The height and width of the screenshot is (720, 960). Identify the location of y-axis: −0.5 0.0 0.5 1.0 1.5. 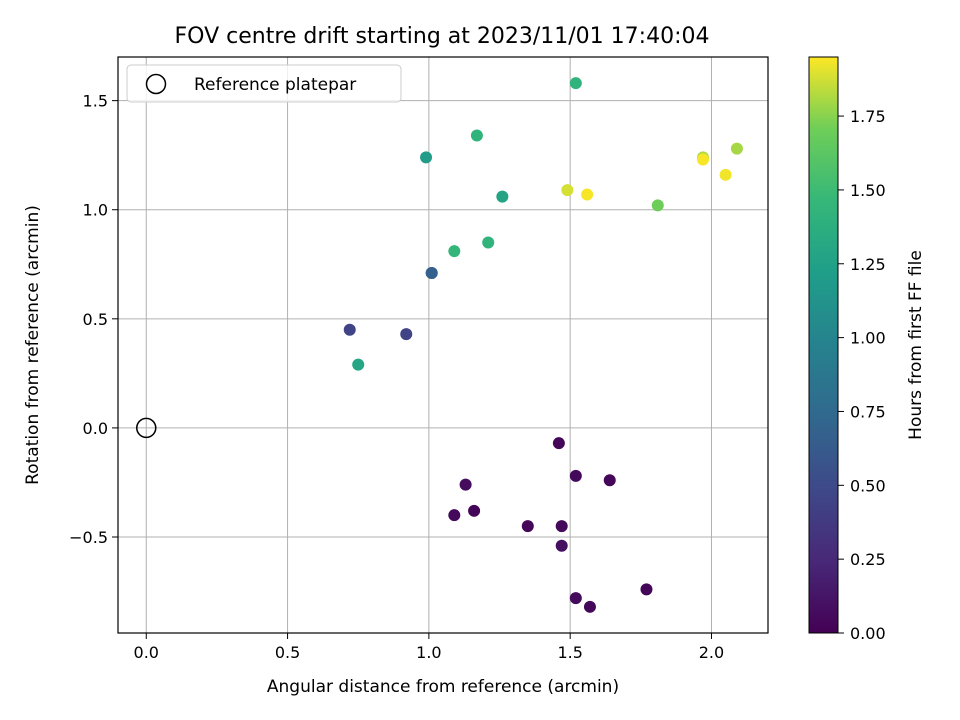
(93, 319).